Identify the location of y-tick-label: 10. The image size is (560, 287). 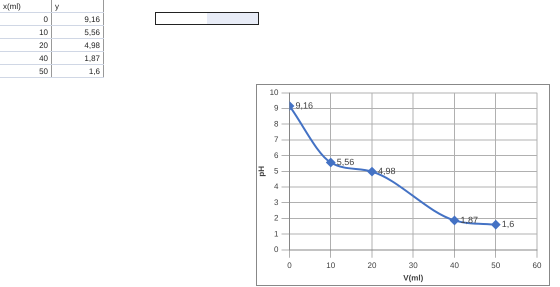
(275, 93).